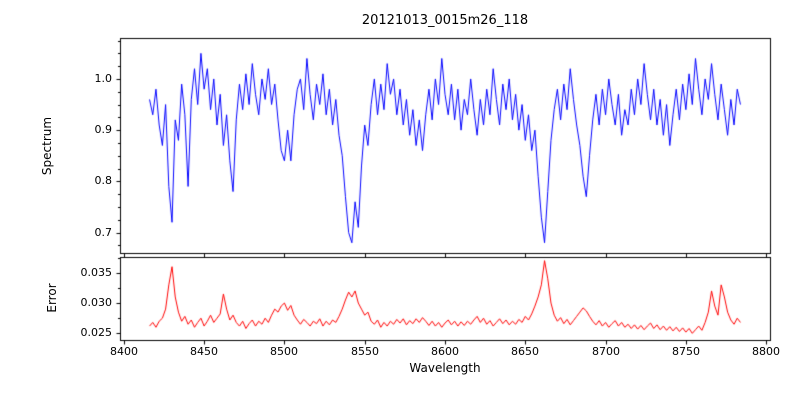 The width and height of the screenshot is (800, 400). I want to click on x-tick-label: 8500, so click(284, 351).